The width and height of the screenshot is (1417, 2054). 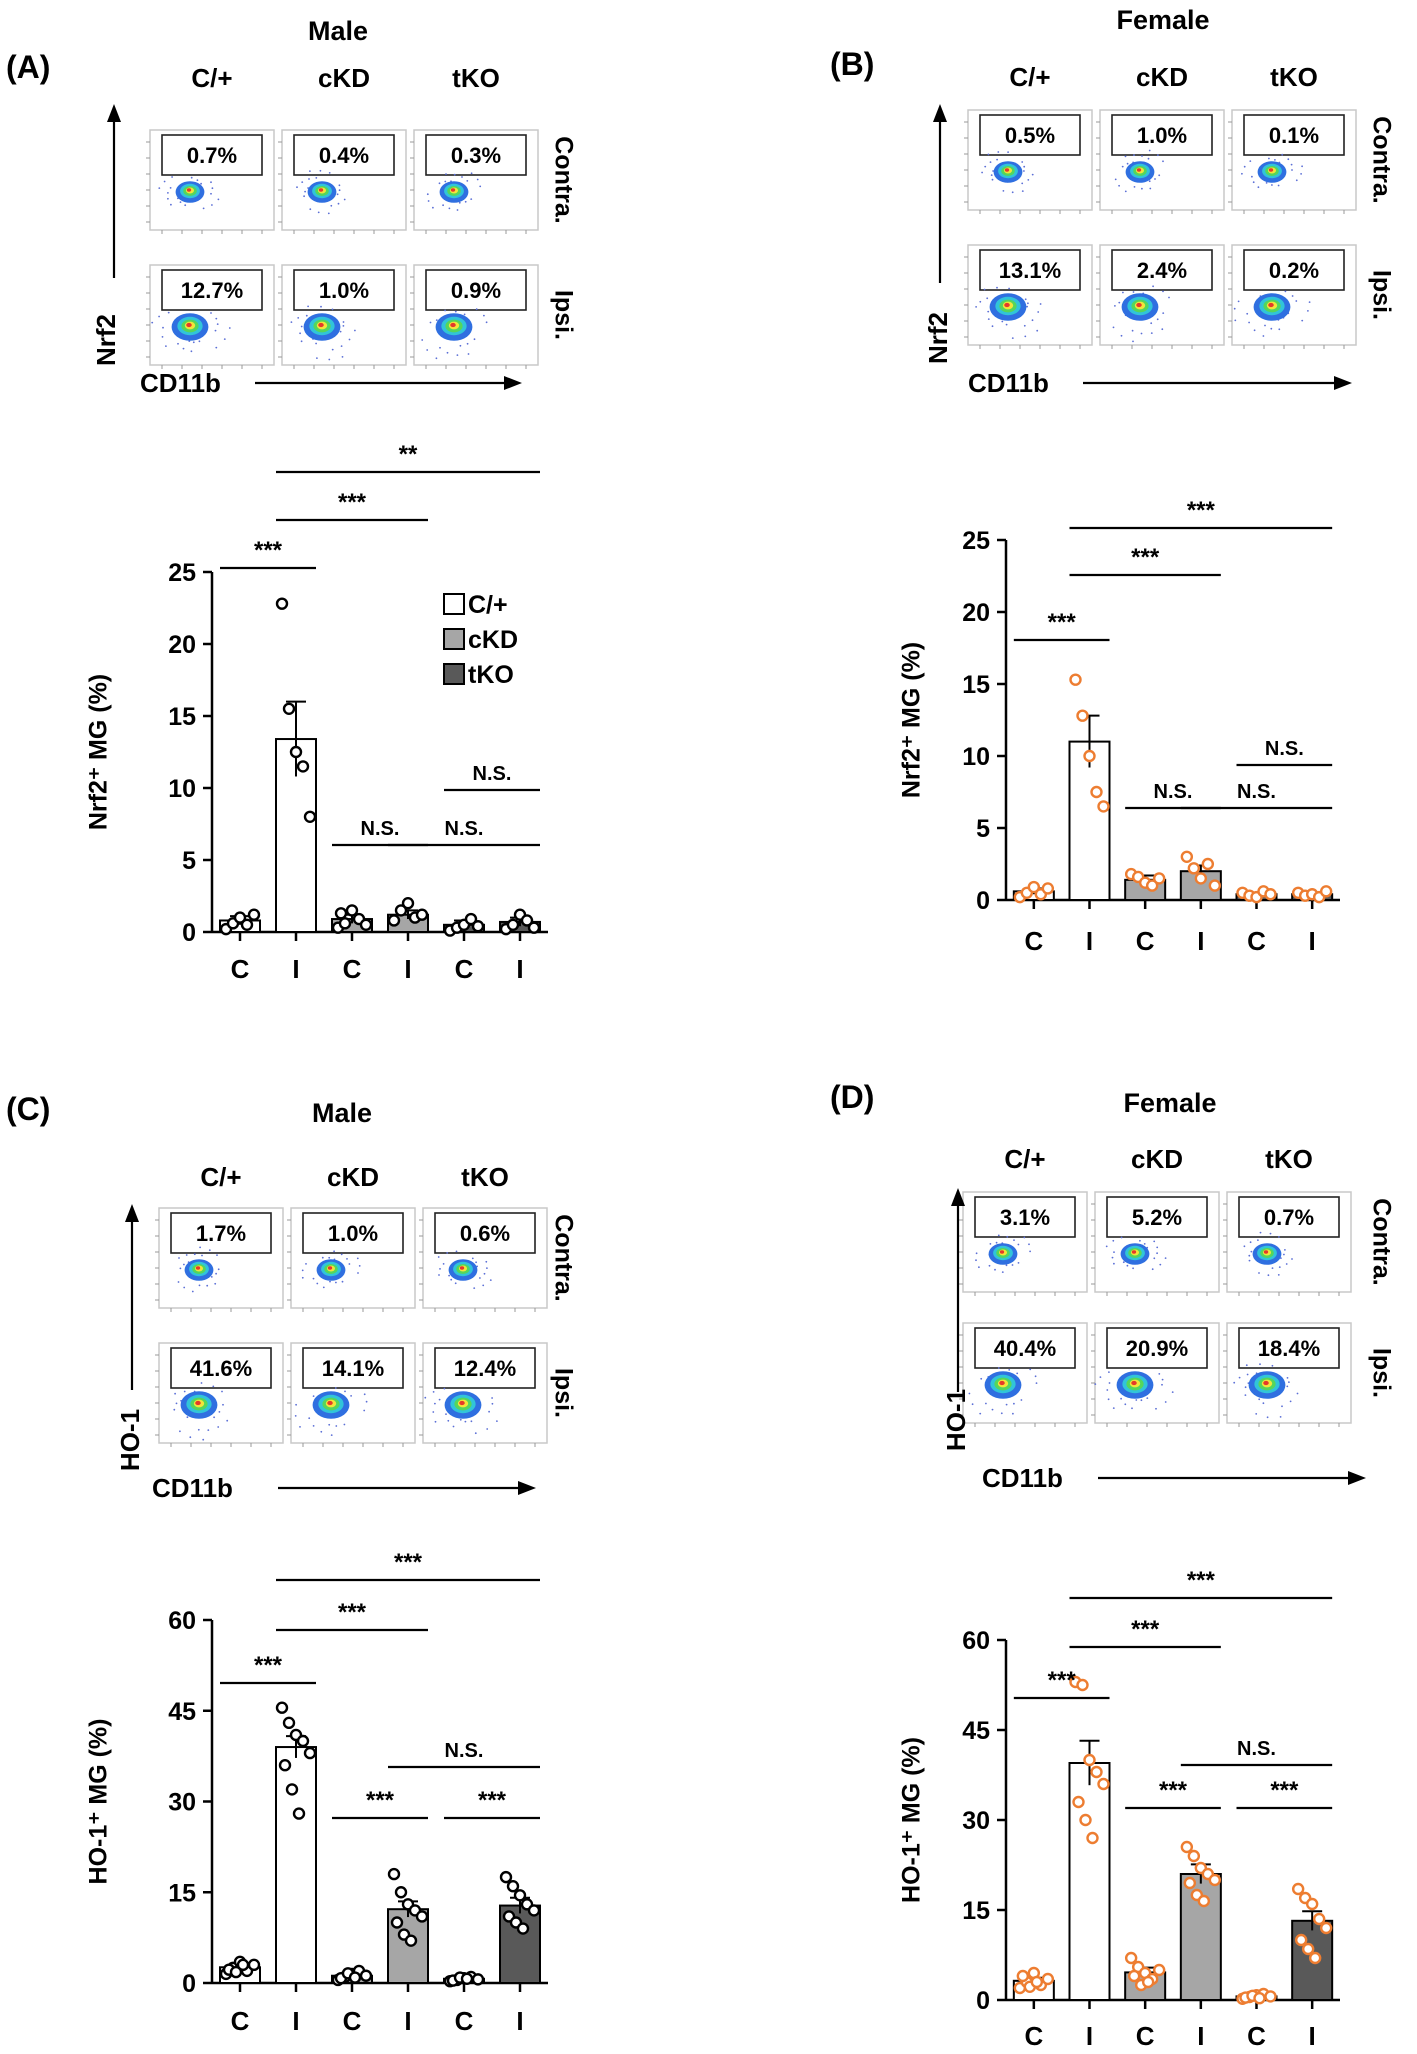 I want to click on flow-plot: 0.7%, so click(x=1287, y=1243).